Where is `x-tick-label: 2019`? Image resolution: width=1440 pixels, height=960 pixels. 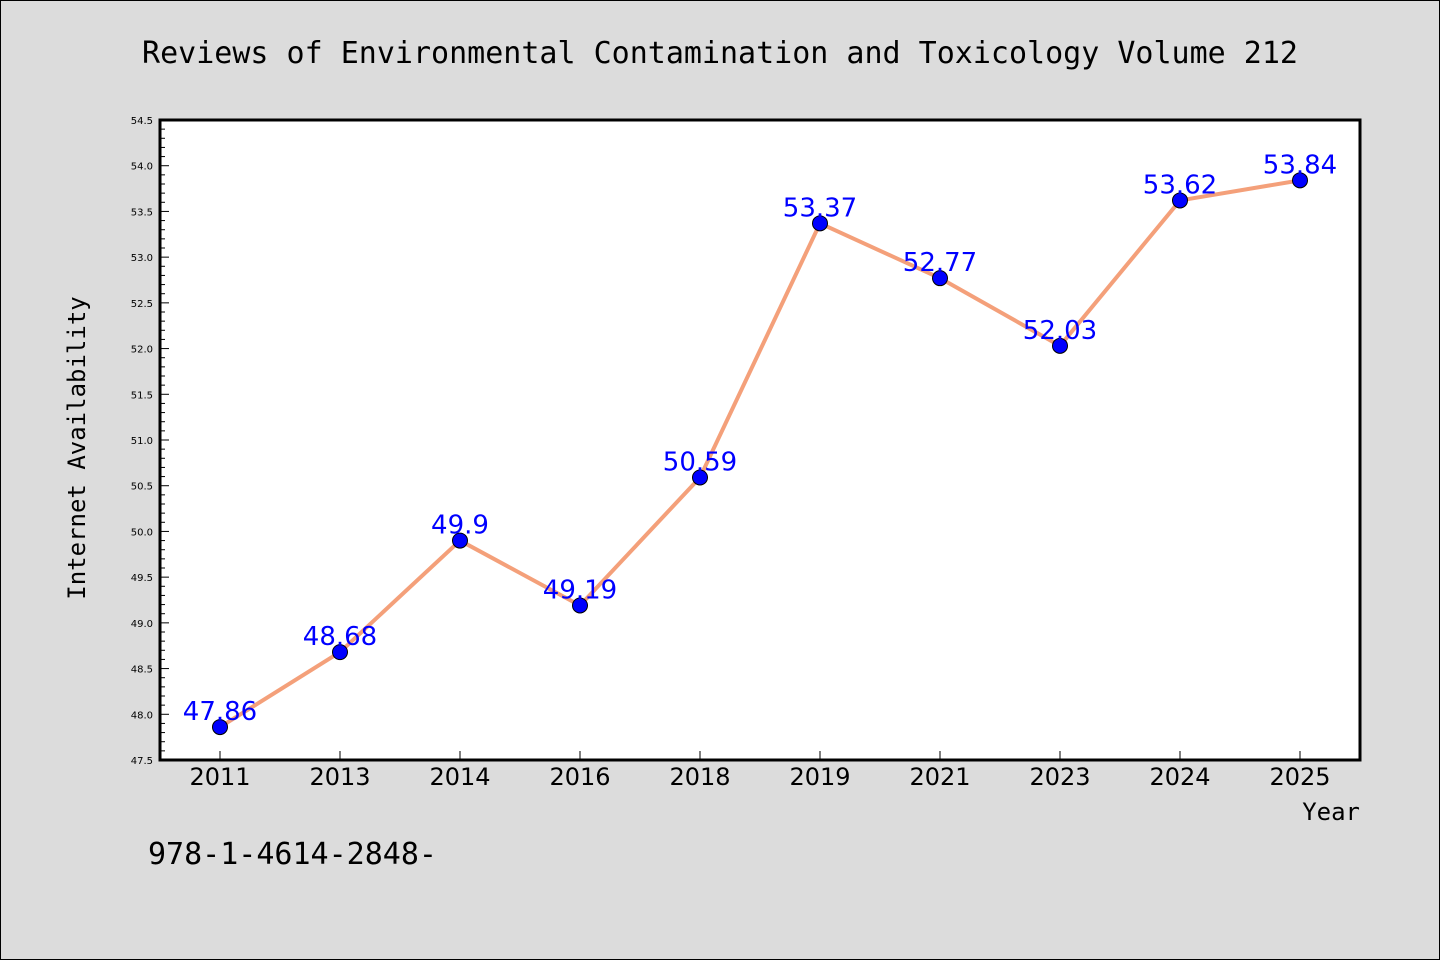
x-tick-label: 2019 is located at coordinates (819, 777).